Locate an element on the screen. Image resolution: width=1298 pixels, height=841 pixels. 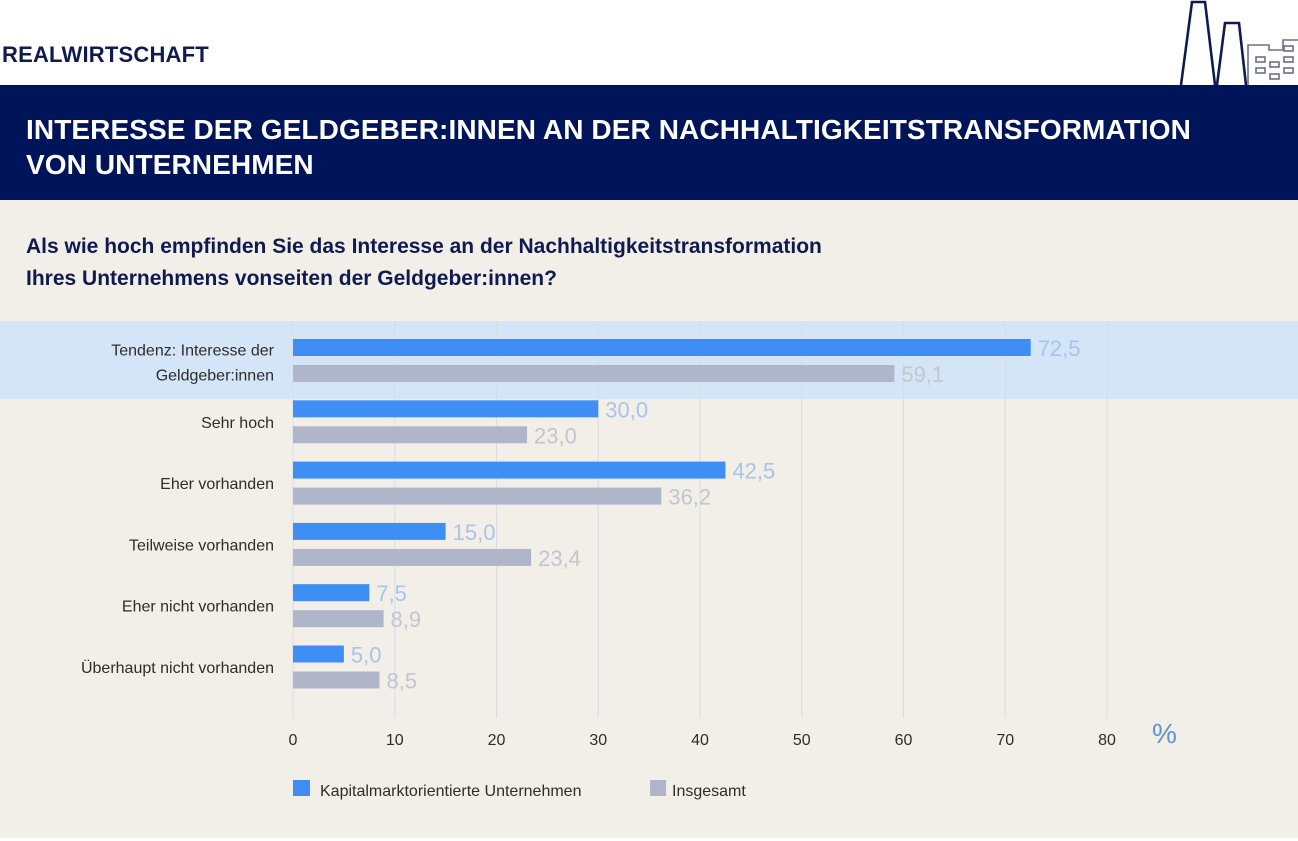
category-label: Sehr hoch is located at coordinates (237, 423).